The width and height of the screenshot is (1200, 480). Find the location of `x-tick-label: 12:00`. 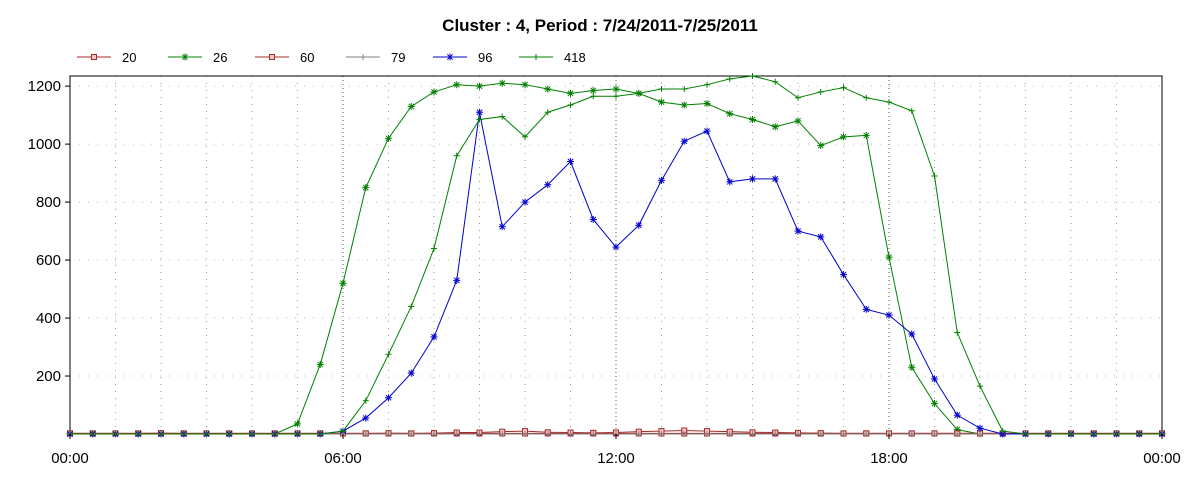

x-tick-label: 12:00 is located at coordinates (616, 458).